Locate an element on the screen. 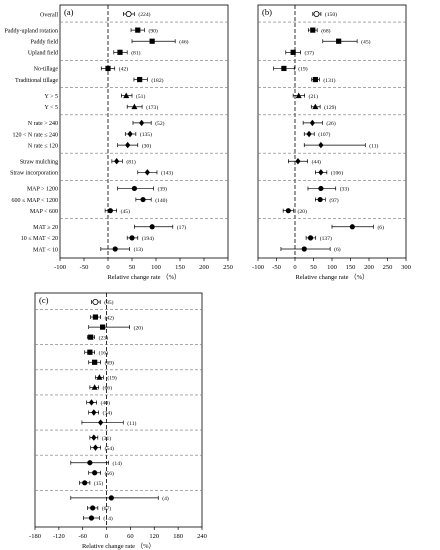 This screenshot has width=440, height=550. x-tick-label: 150 is located at coordinates (351, 267).